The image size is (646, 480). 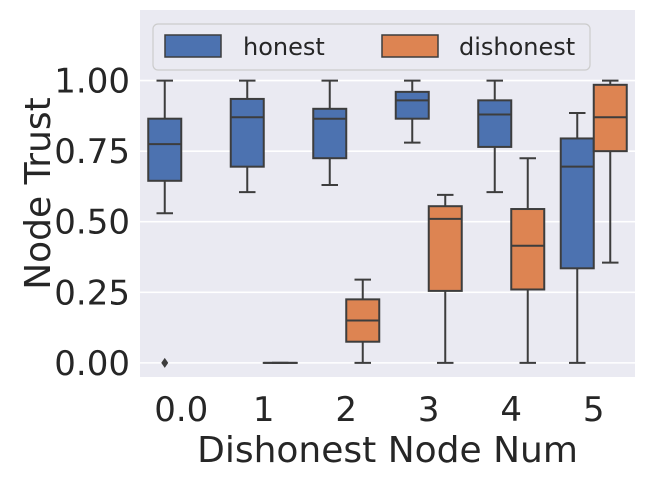 What do you see at coordinates (511, 410) in the screenshot?
I see `x-tick-label: 4` at bounding box center [511, 410].